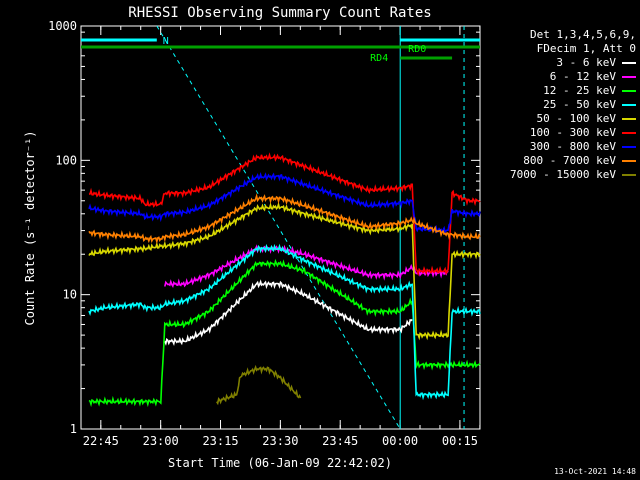  What do you see at coordinates (161, 441) in the screenshot?
I see `x-tick-label: 23:00` at bounding box center [161, 441].